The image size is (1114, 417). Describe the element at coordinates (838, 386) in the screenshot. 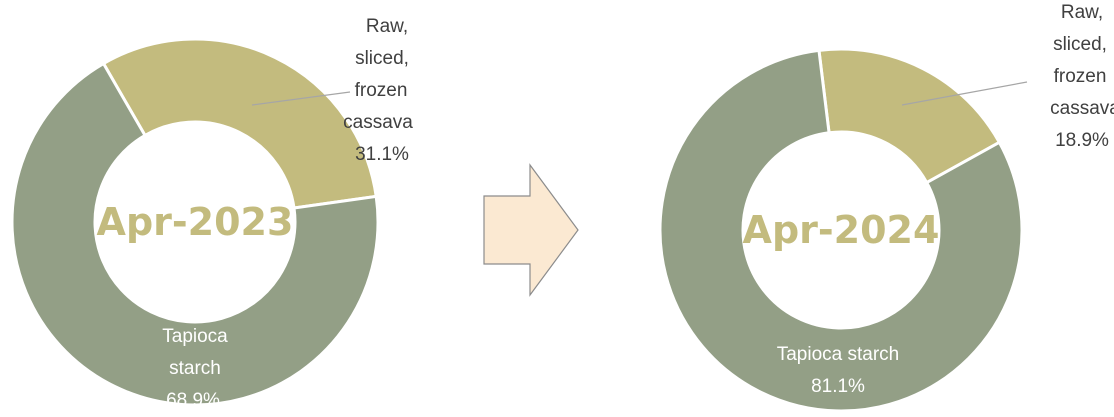

I see `slice-percentage-label: 81.1%` at that location.